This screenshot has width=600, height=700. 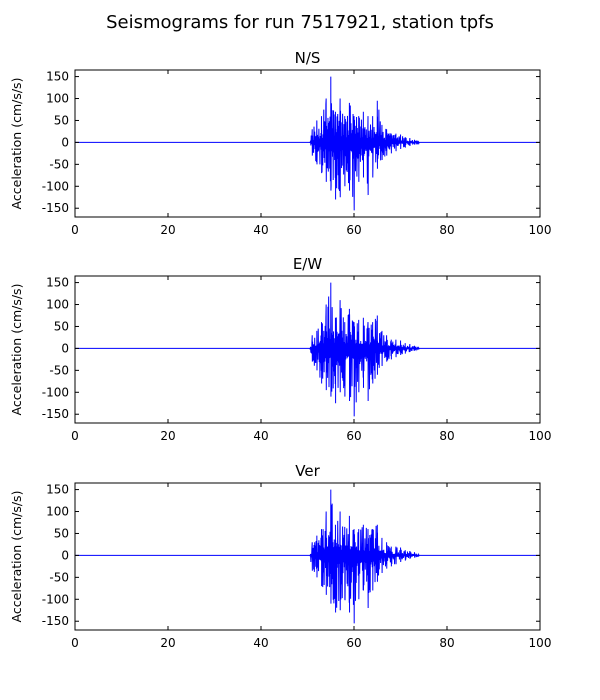 What do you see at coordinates (59, 164) in the screenshot?
I see `y-tick-label-ns: -50` at bounding box center [59, 164].